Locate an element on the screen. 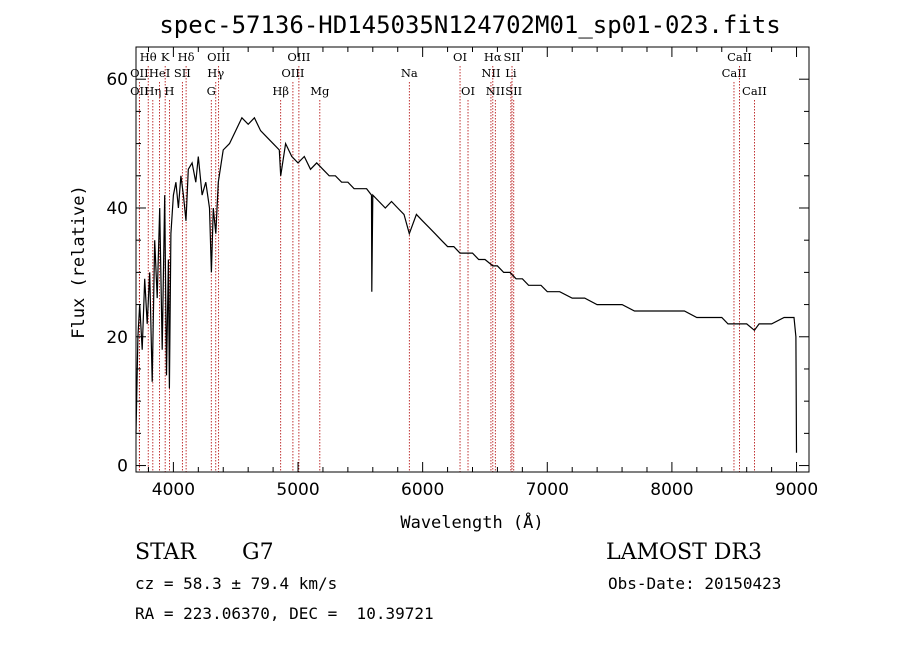 This screenshot has height=649, width=900. x-tick-label: 8000 is located at coordinates (671, 490).